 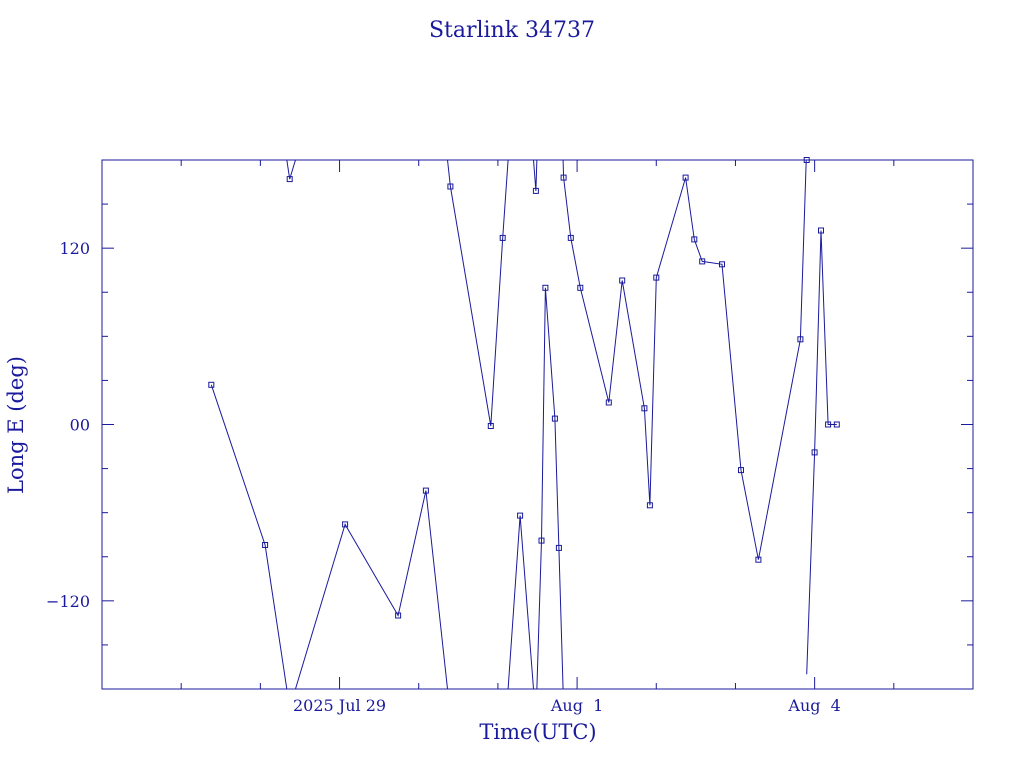 I want to click on chart-title: Starlink 34737, so click(x=512, y=30).